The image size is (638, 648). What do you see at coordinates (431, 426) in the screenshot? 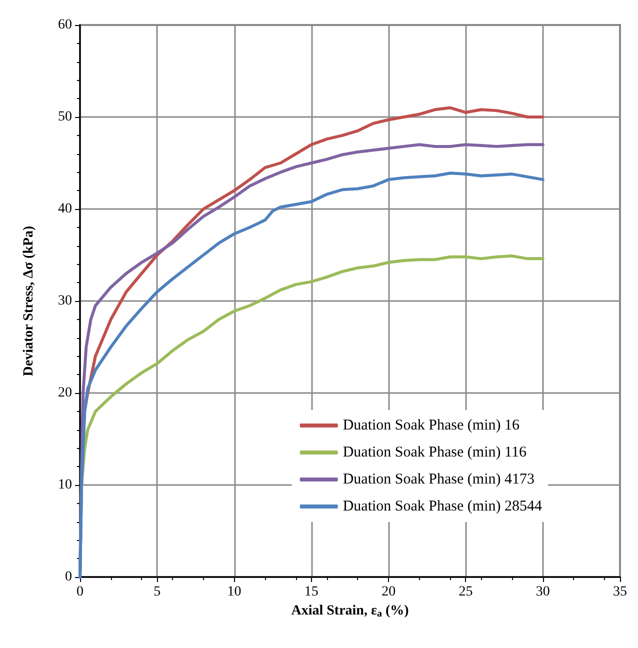
I see `legend-label: Duation Soak Phase (min) 16` at bounding box center [431, 426].